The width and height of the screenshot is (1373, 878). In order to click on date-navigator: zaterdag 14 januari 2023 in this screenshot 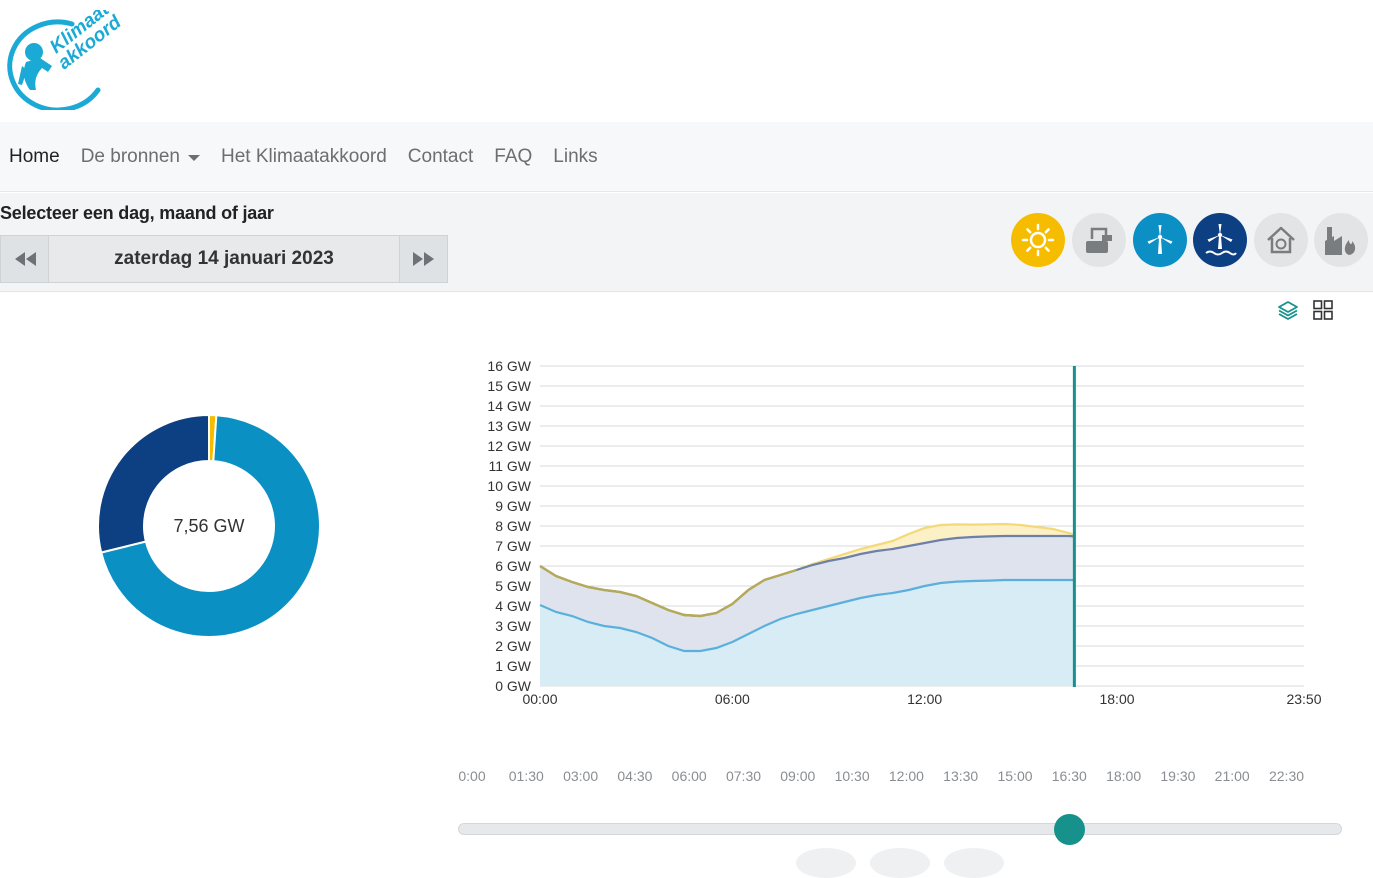, I will do `click(224, 259)`.